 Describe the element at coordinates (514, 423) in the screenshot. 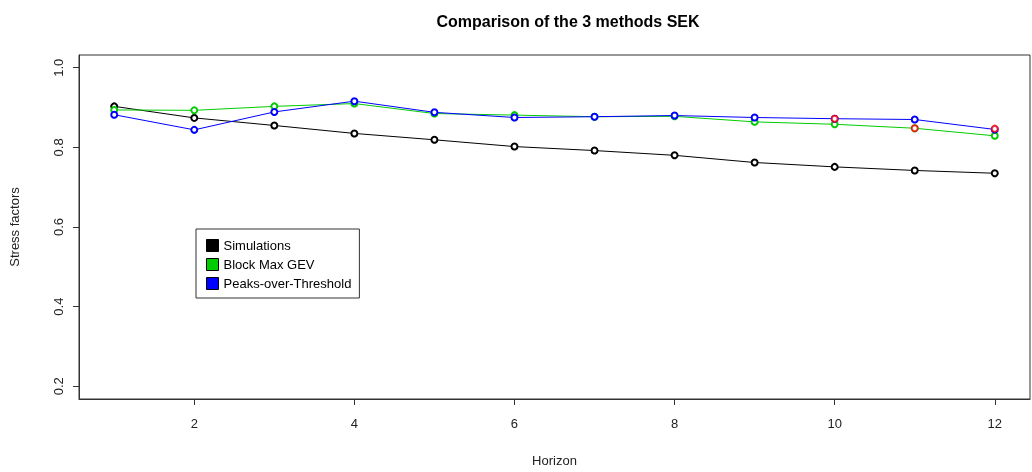

I see `x-tick-label: 6` at that location.